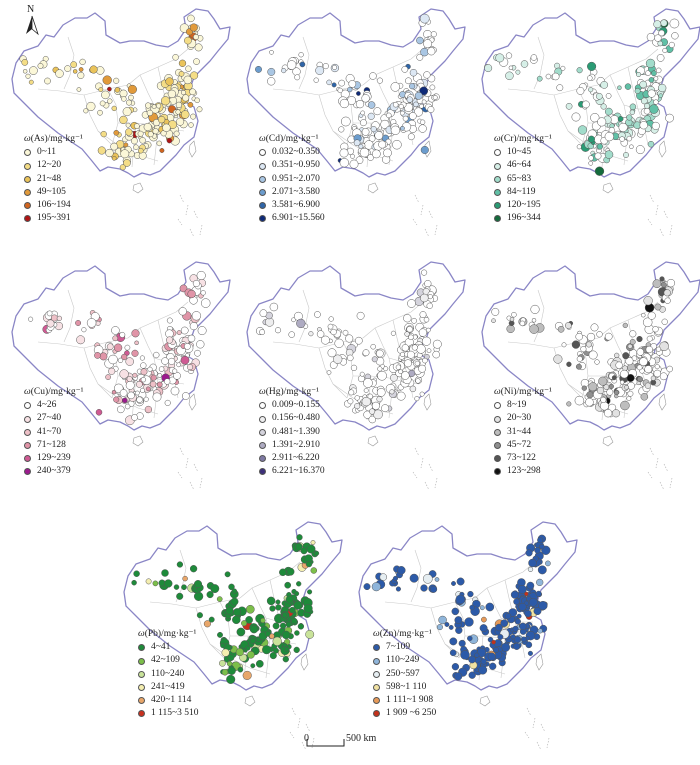  I want to click on legend-label: 0.032~0.350, so click(296, 152).